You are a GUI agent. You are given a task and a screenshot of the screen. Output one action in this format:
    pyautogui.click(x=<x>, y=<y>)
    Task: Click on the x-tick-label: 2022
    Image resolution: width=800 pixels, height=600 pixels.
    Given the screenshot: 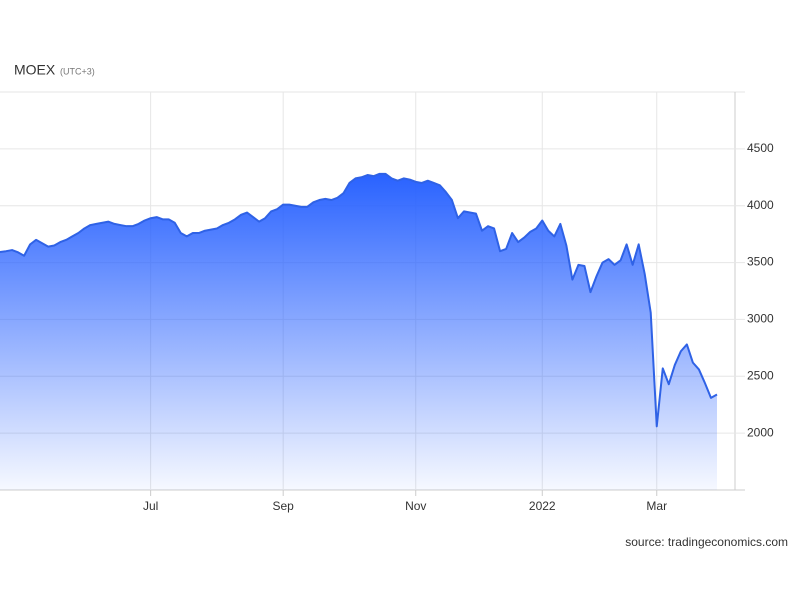 What is the action you would take?
    pyautogui.click(x=542, y=506)
    